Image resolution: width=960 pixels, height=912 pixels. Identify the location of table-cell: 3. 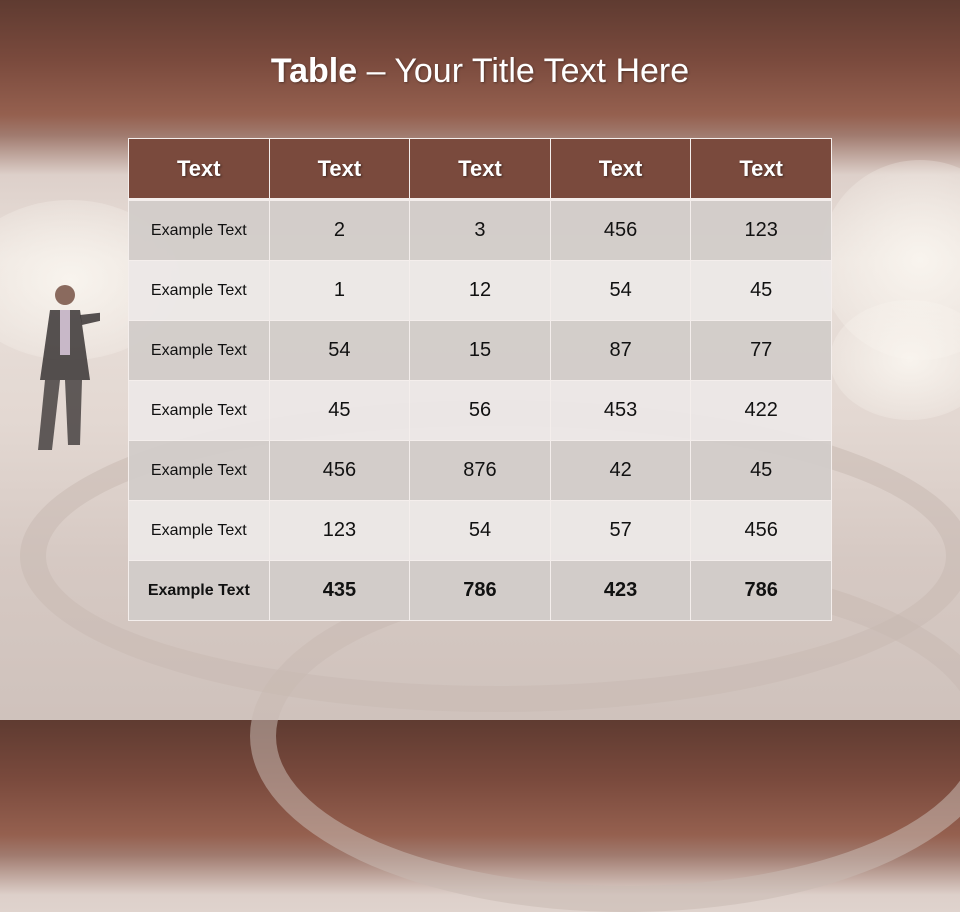
(480, 230).